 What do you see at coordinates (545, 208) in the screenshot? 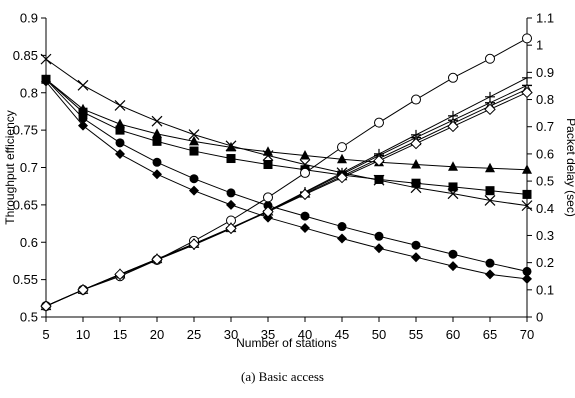
I see `right-y-tick-label: 0.4` at bounding box center [545, 208].